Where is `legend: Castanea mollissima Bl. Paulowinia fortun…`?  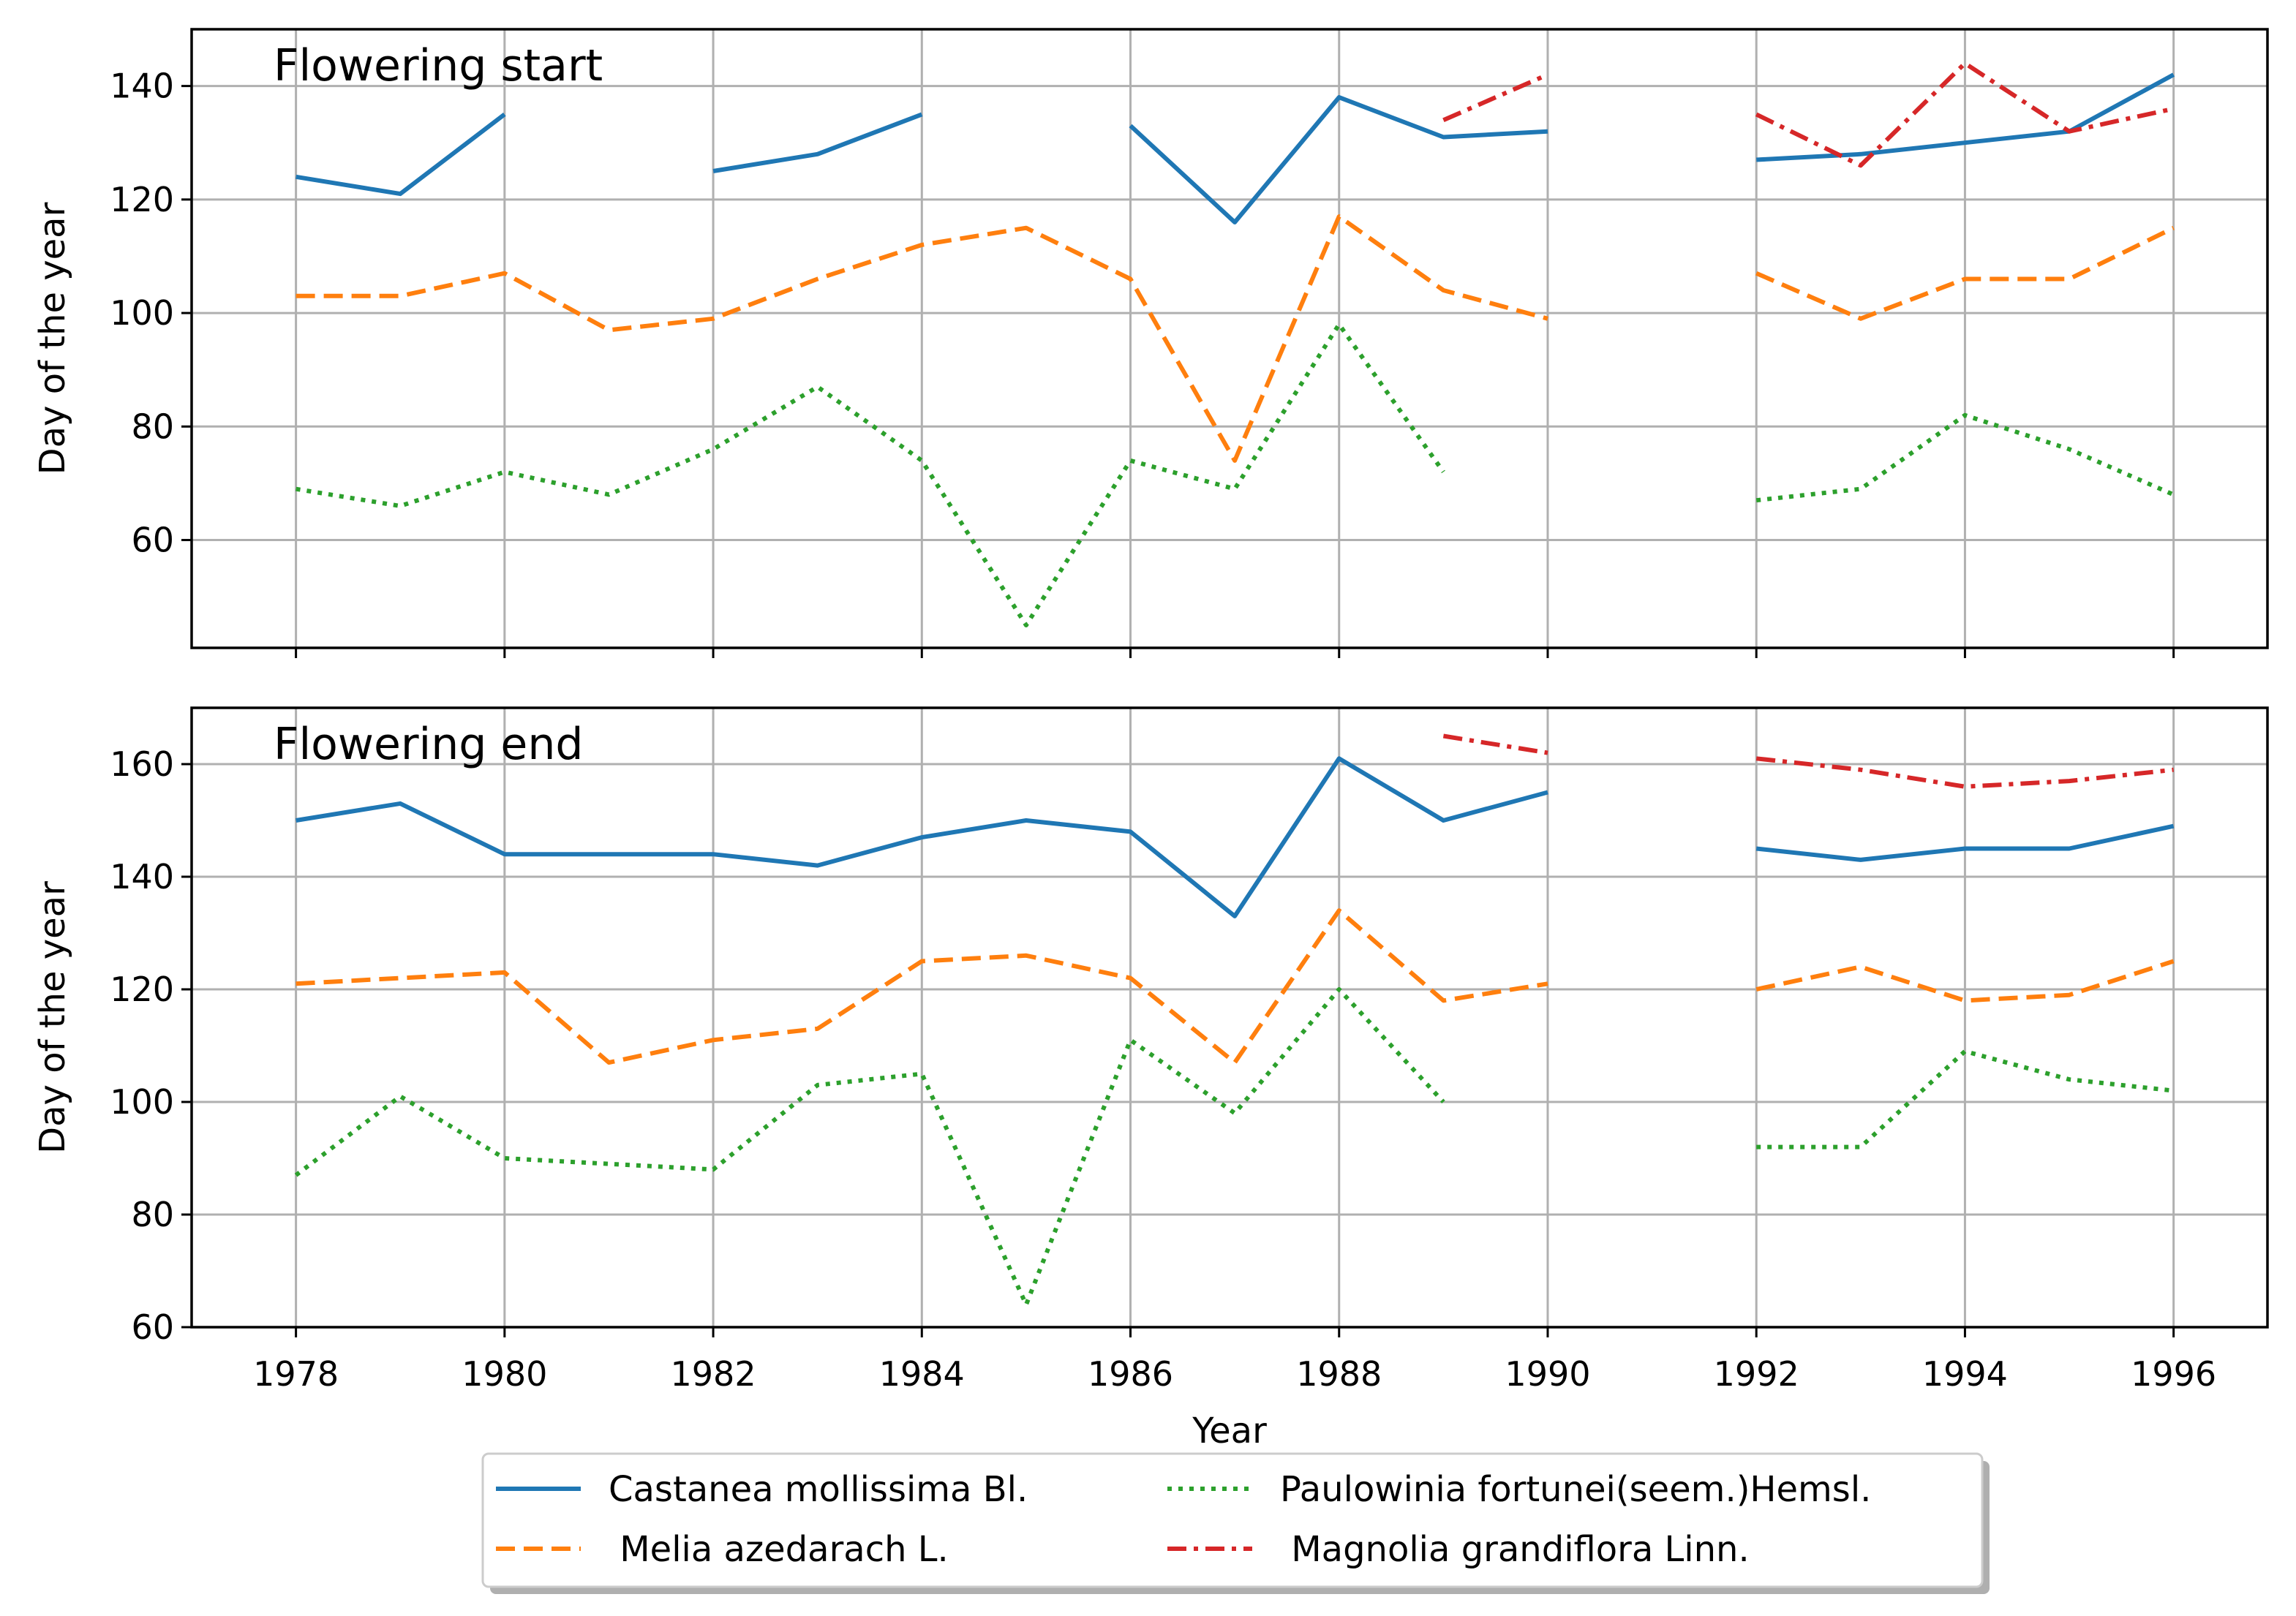 legend: Castanea mollissima Bl. Paulowinia fortun… is located at coordinates (1235, 1523).